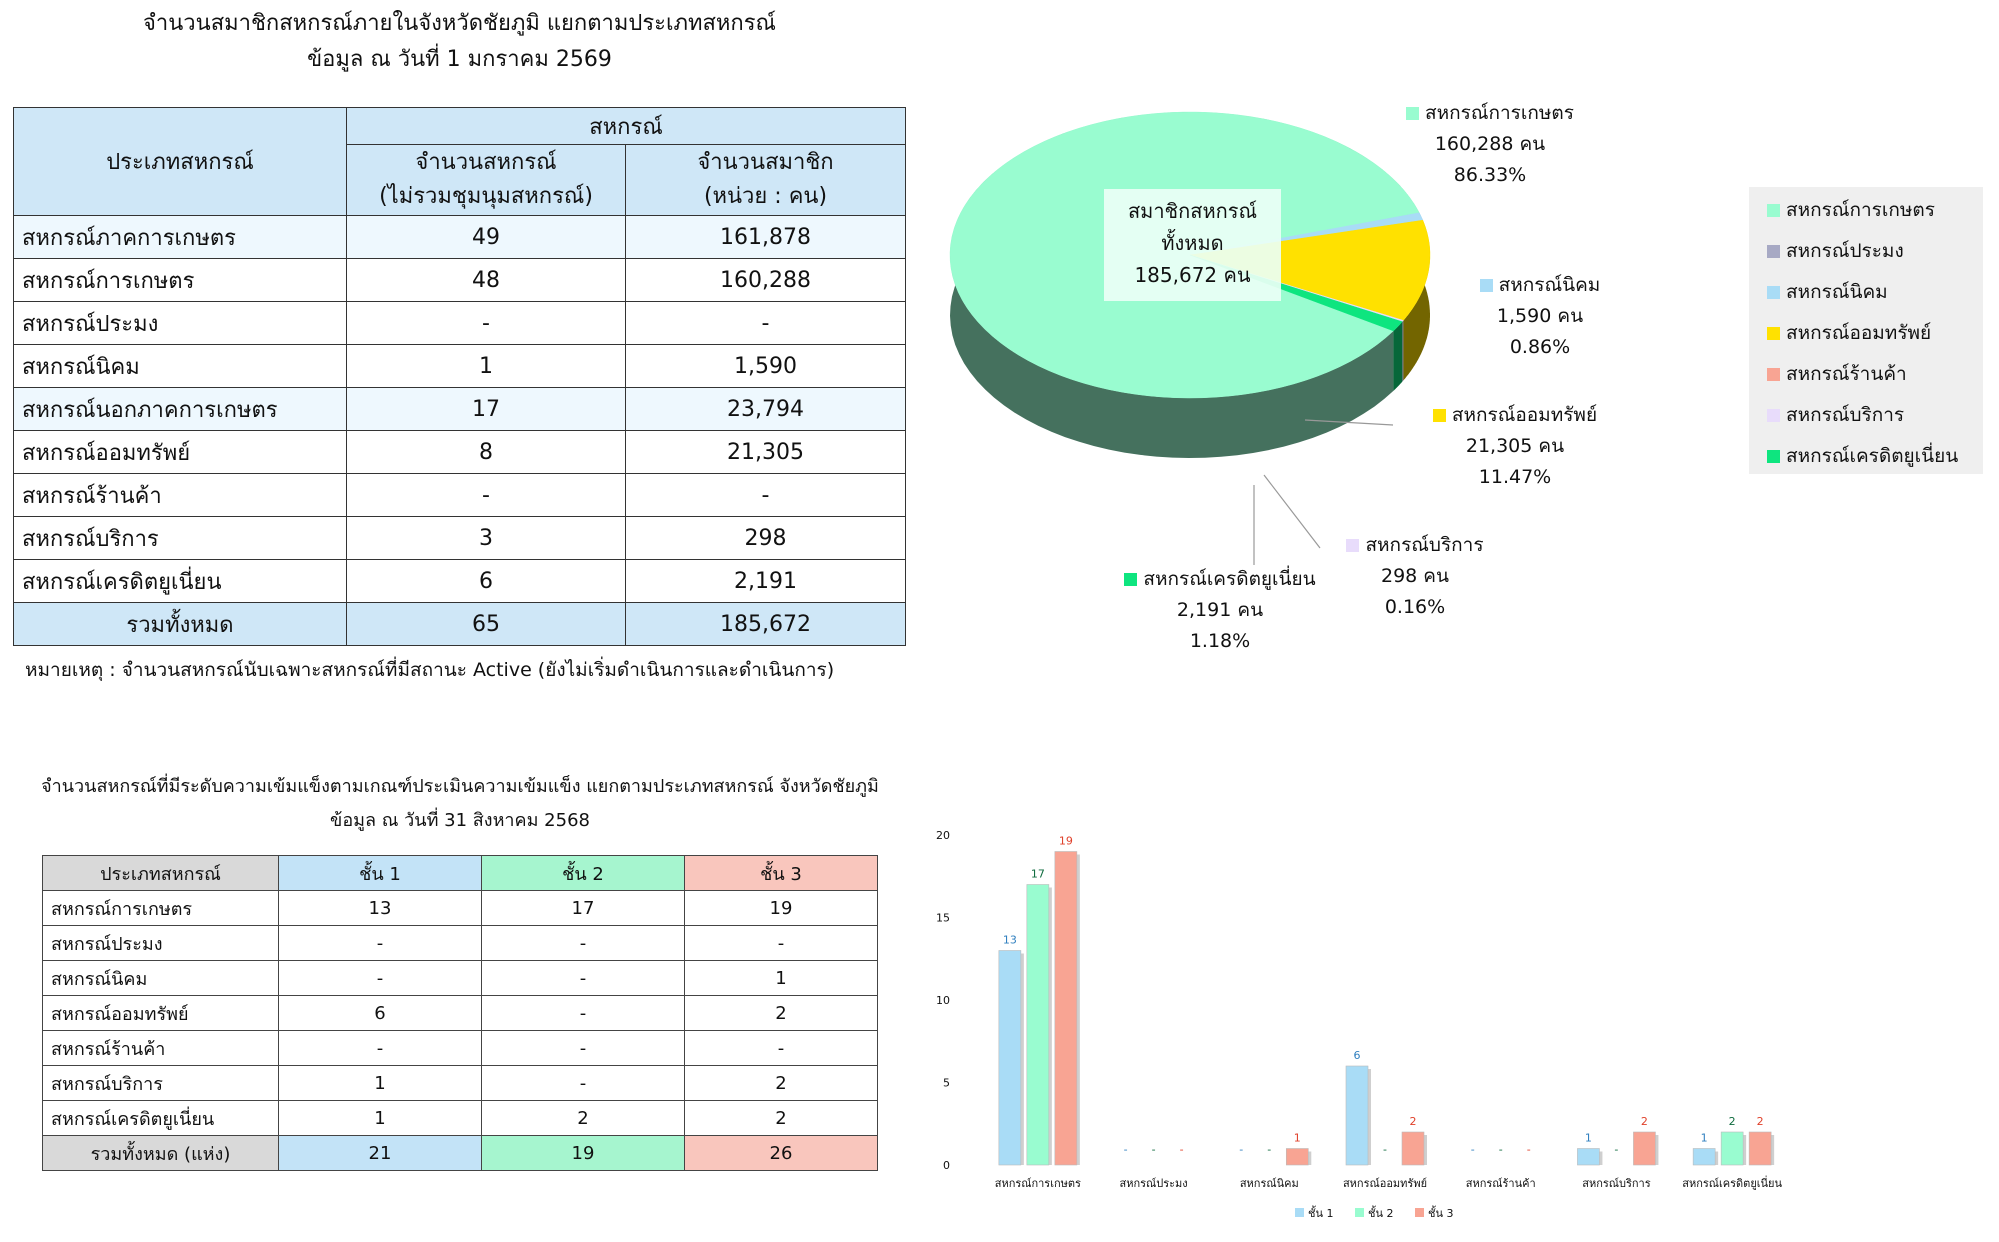 This screenshot has width=1999, height=1242. I want to click on row-members: 2,191, so click(765, 581).